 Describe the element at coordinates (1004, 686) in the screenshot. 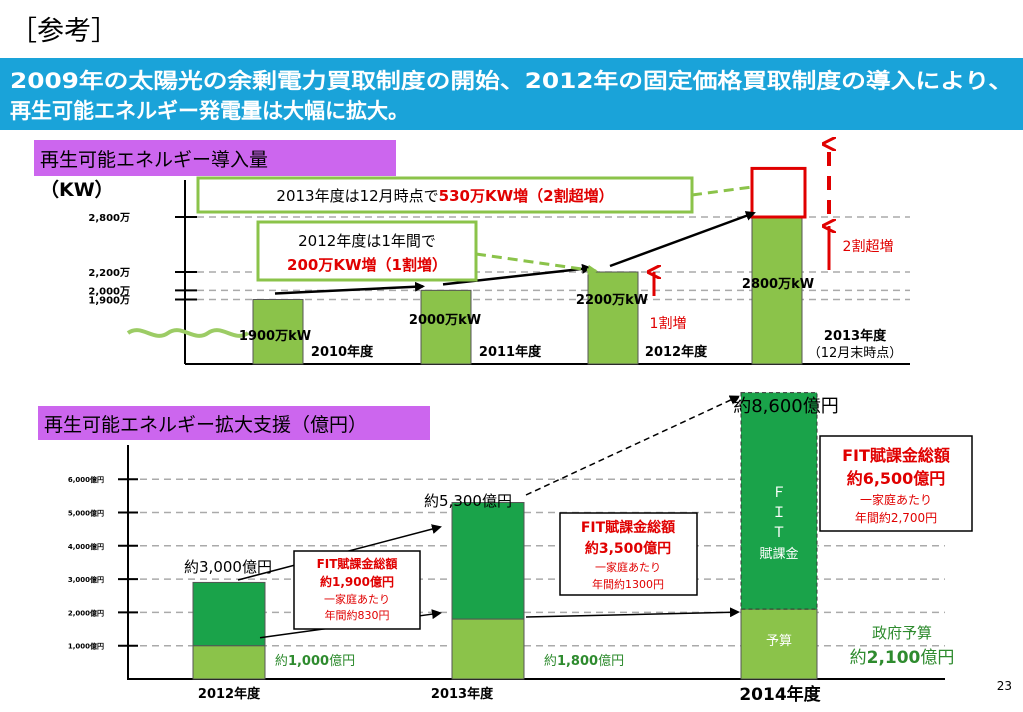

I see `page-number: 23` at that location.